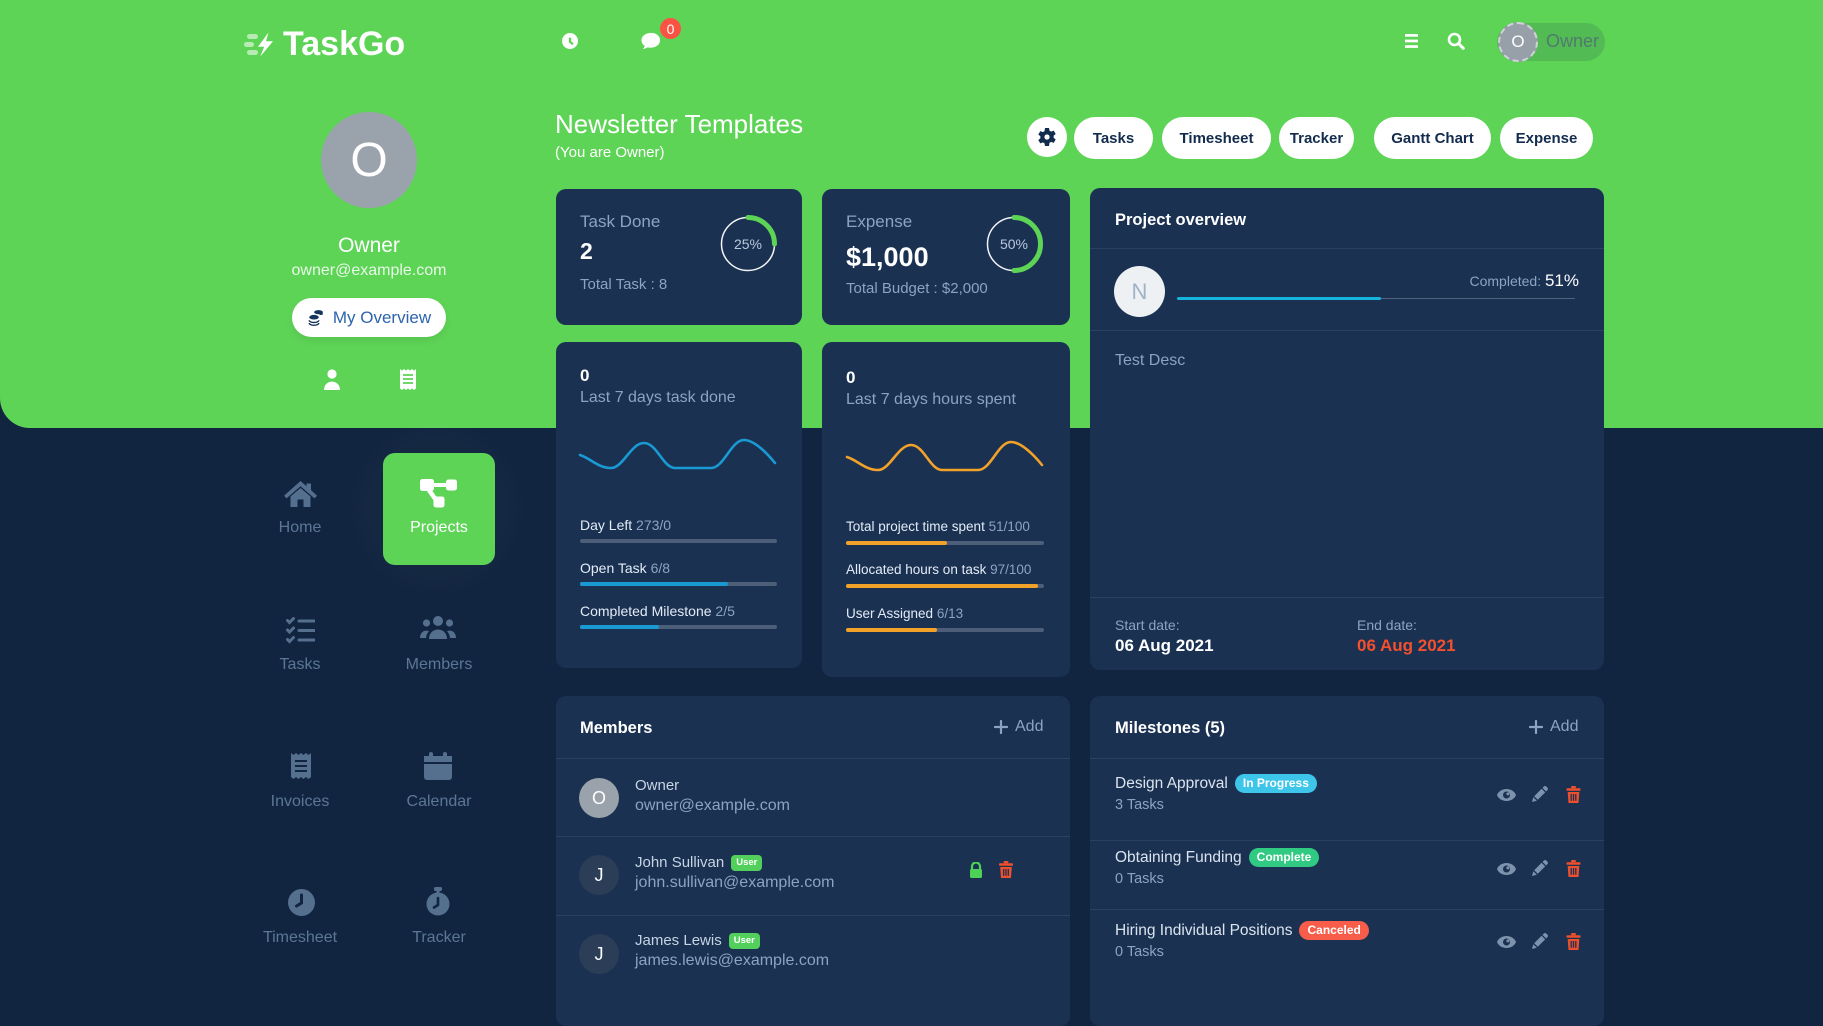  What do you see at coordinates (1014, 244) in the screenshot?
I see `svg-text: 50%` at bounding box center [1014, 244].